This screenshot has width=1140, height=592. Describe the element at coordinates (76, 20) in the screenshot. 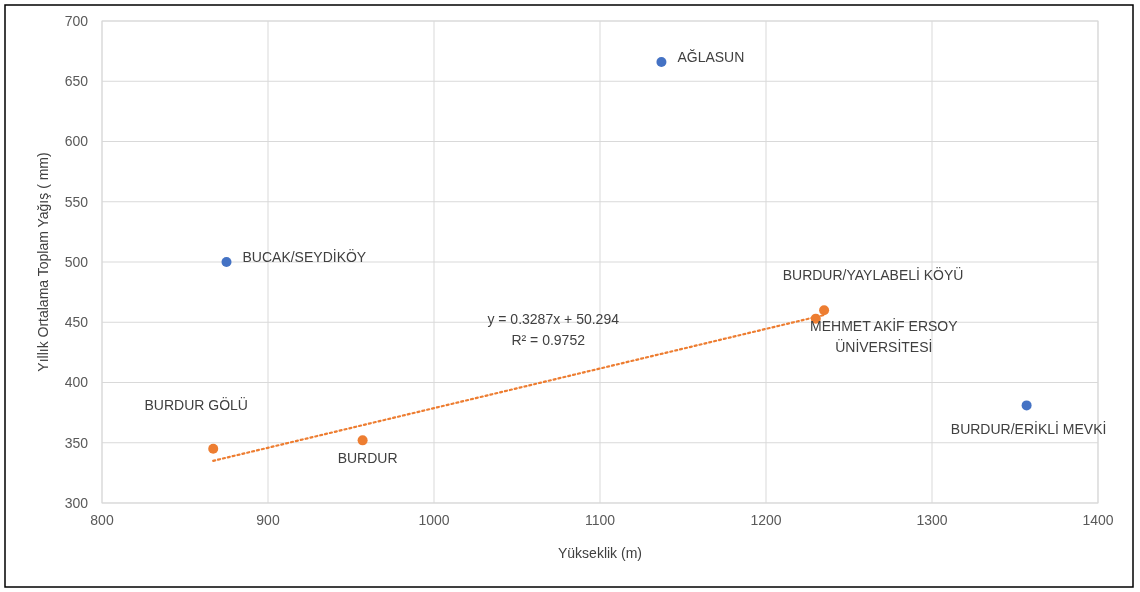

I see `y-tick-label: 700` at that location.